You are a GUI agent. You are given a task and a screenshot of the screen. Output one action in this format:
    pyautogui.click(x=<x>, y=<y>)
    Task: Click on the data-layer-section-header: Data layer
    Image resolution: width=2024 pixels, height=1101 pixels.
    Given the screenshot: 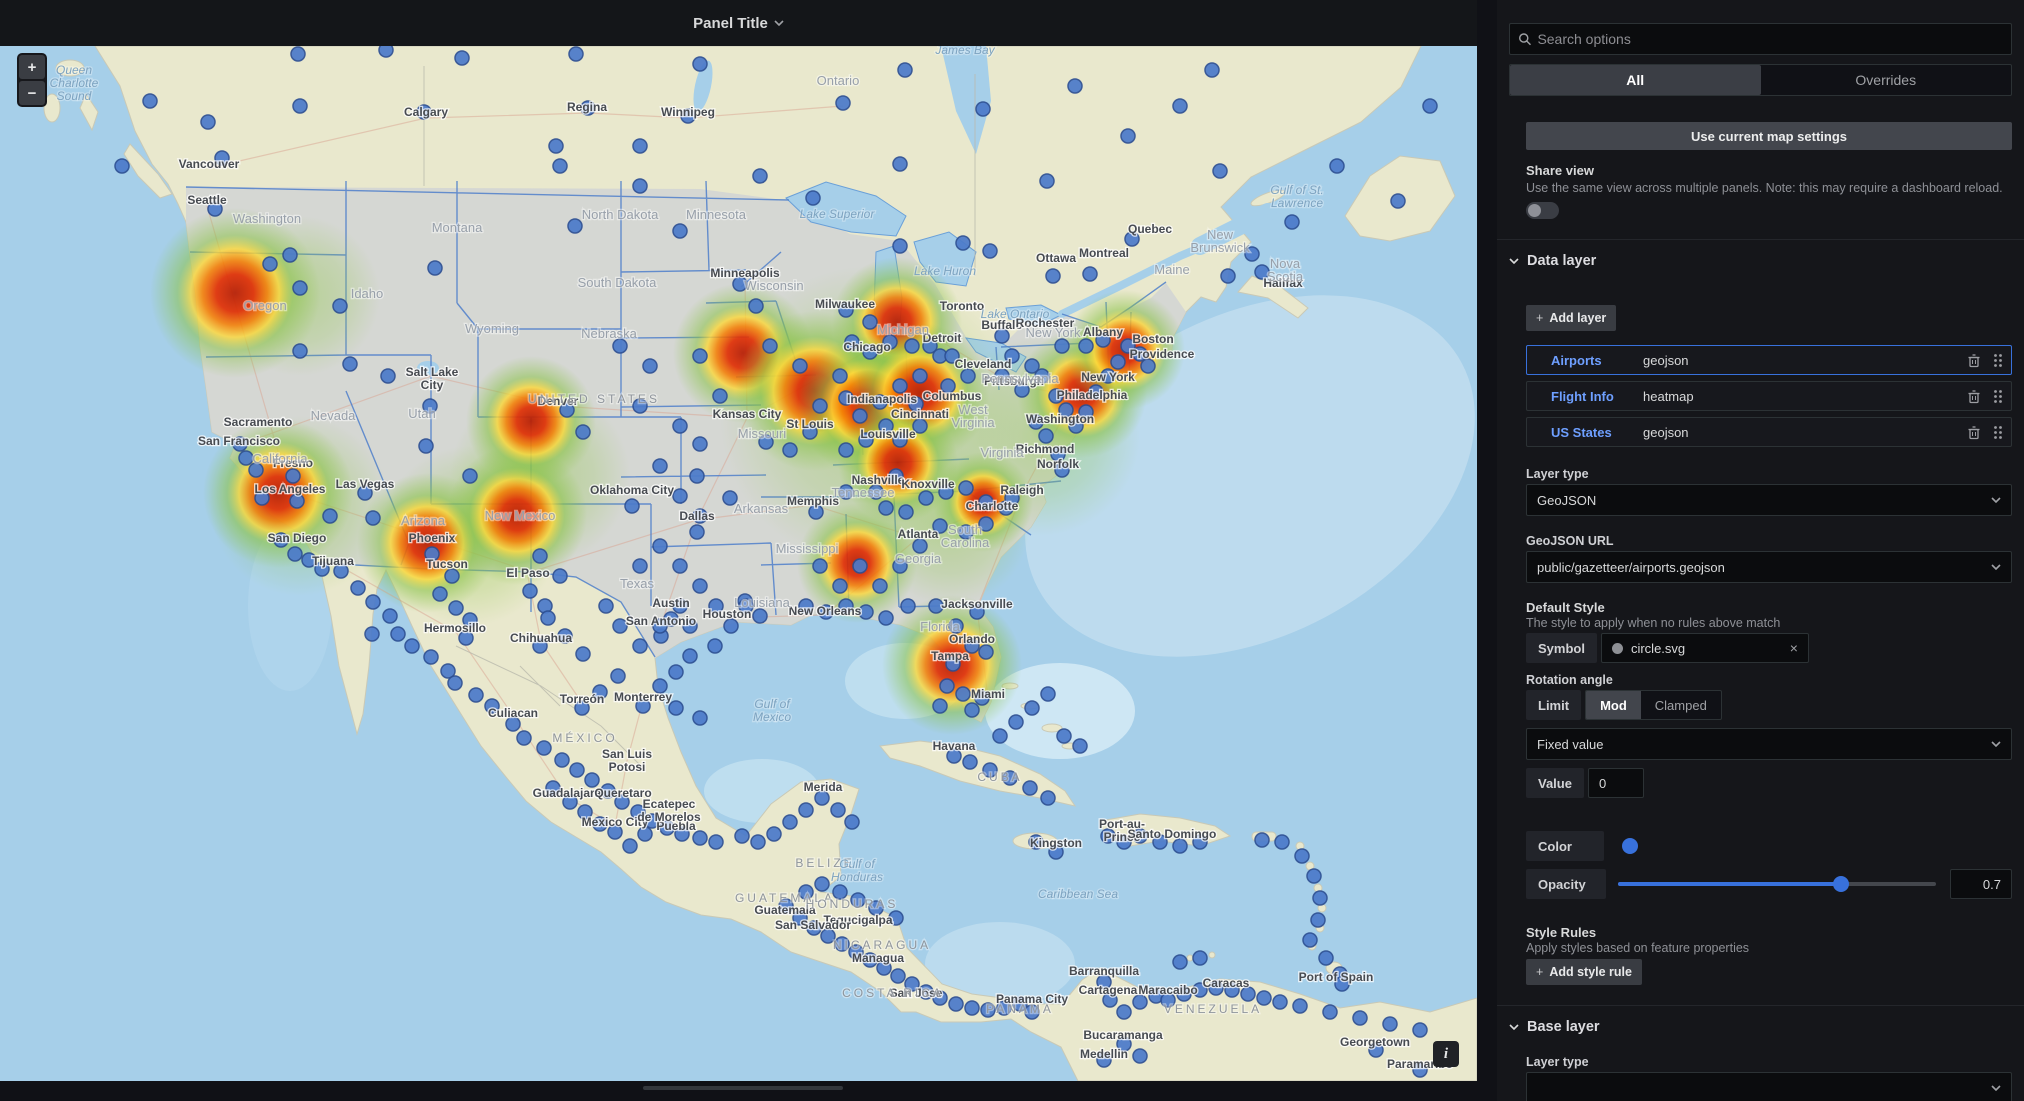 What is the action you would take?
    pyautogui.click(x=1760, y=261)
    